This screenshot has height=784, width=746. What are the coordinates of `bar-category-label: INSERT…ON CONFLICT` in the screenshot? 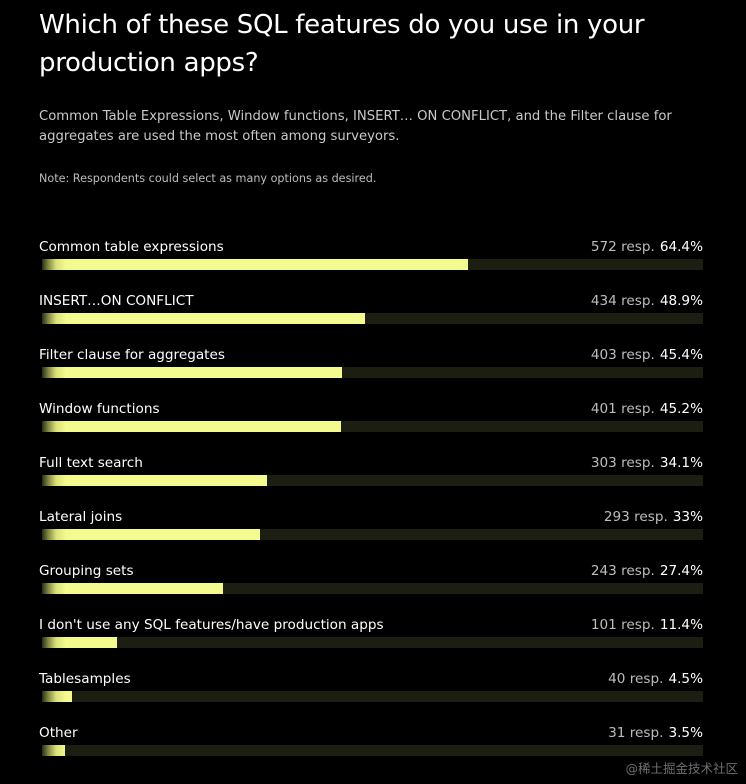 It's located at (116, 301).